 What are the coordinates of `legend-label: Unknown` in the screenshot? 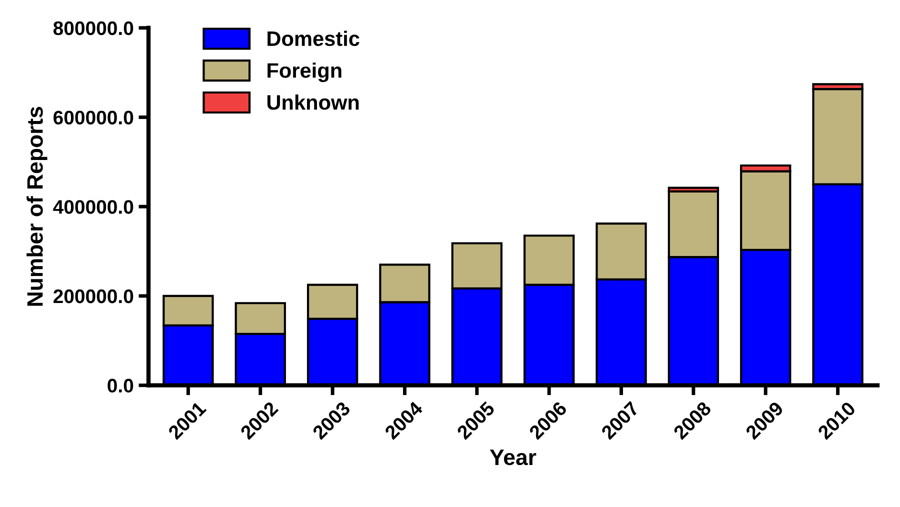 It's located at (313, 102).